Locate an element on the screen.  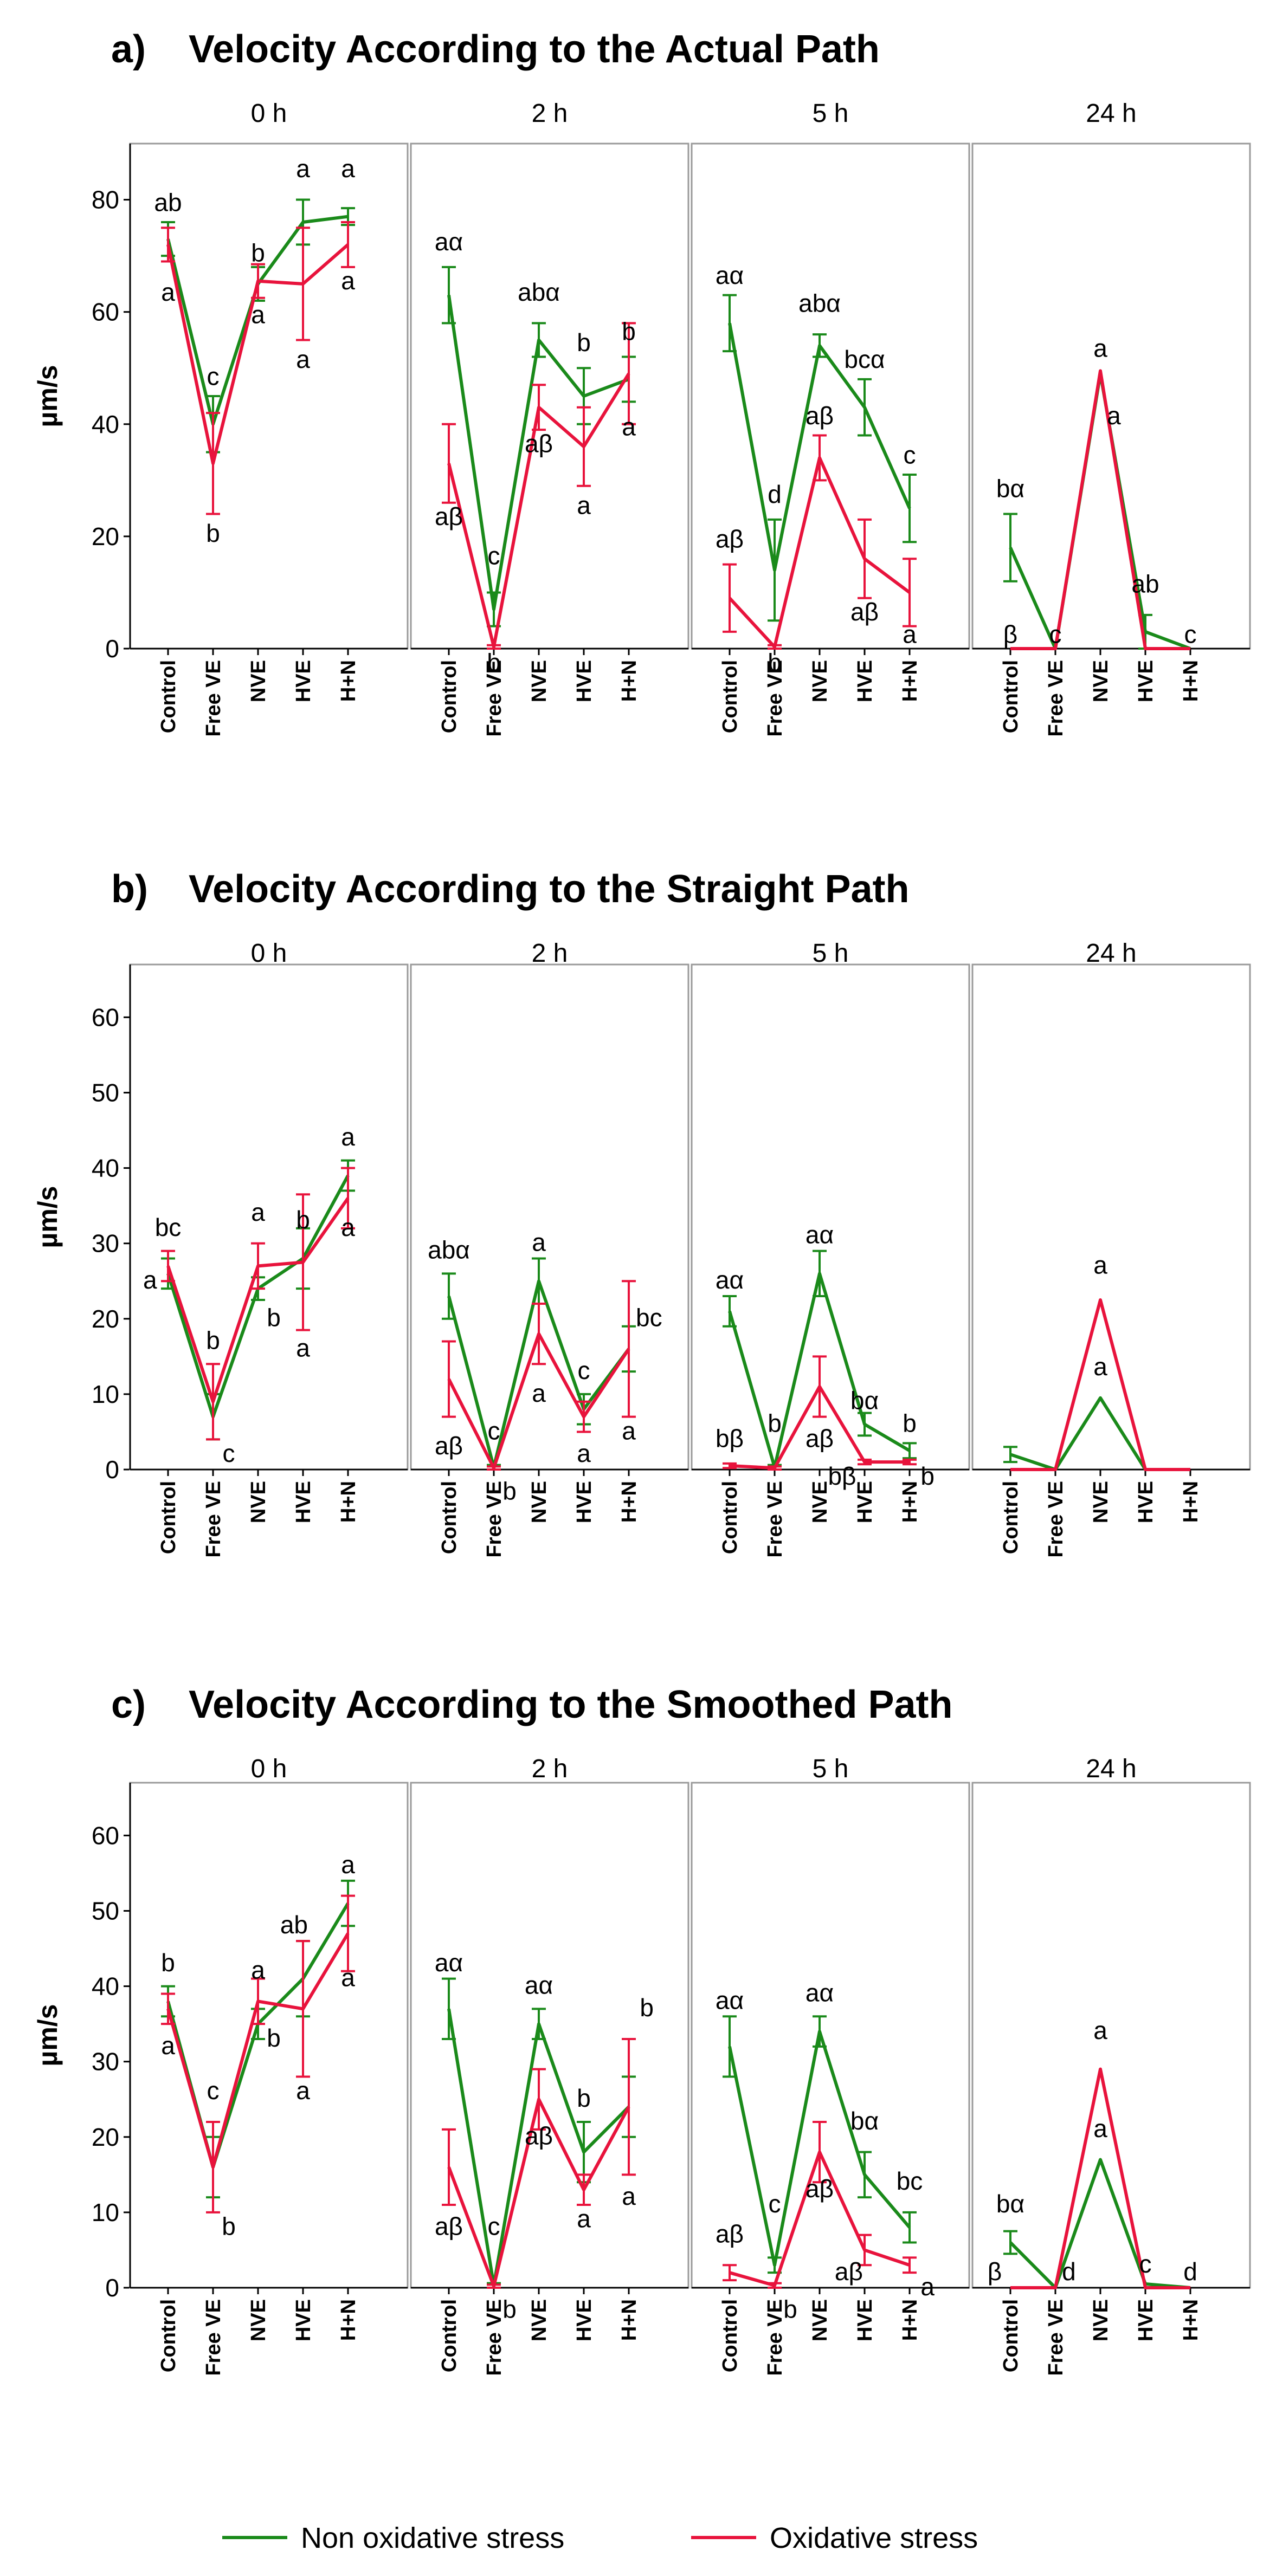
y-axis-label: µm/s is located at coordinates (48, 396).